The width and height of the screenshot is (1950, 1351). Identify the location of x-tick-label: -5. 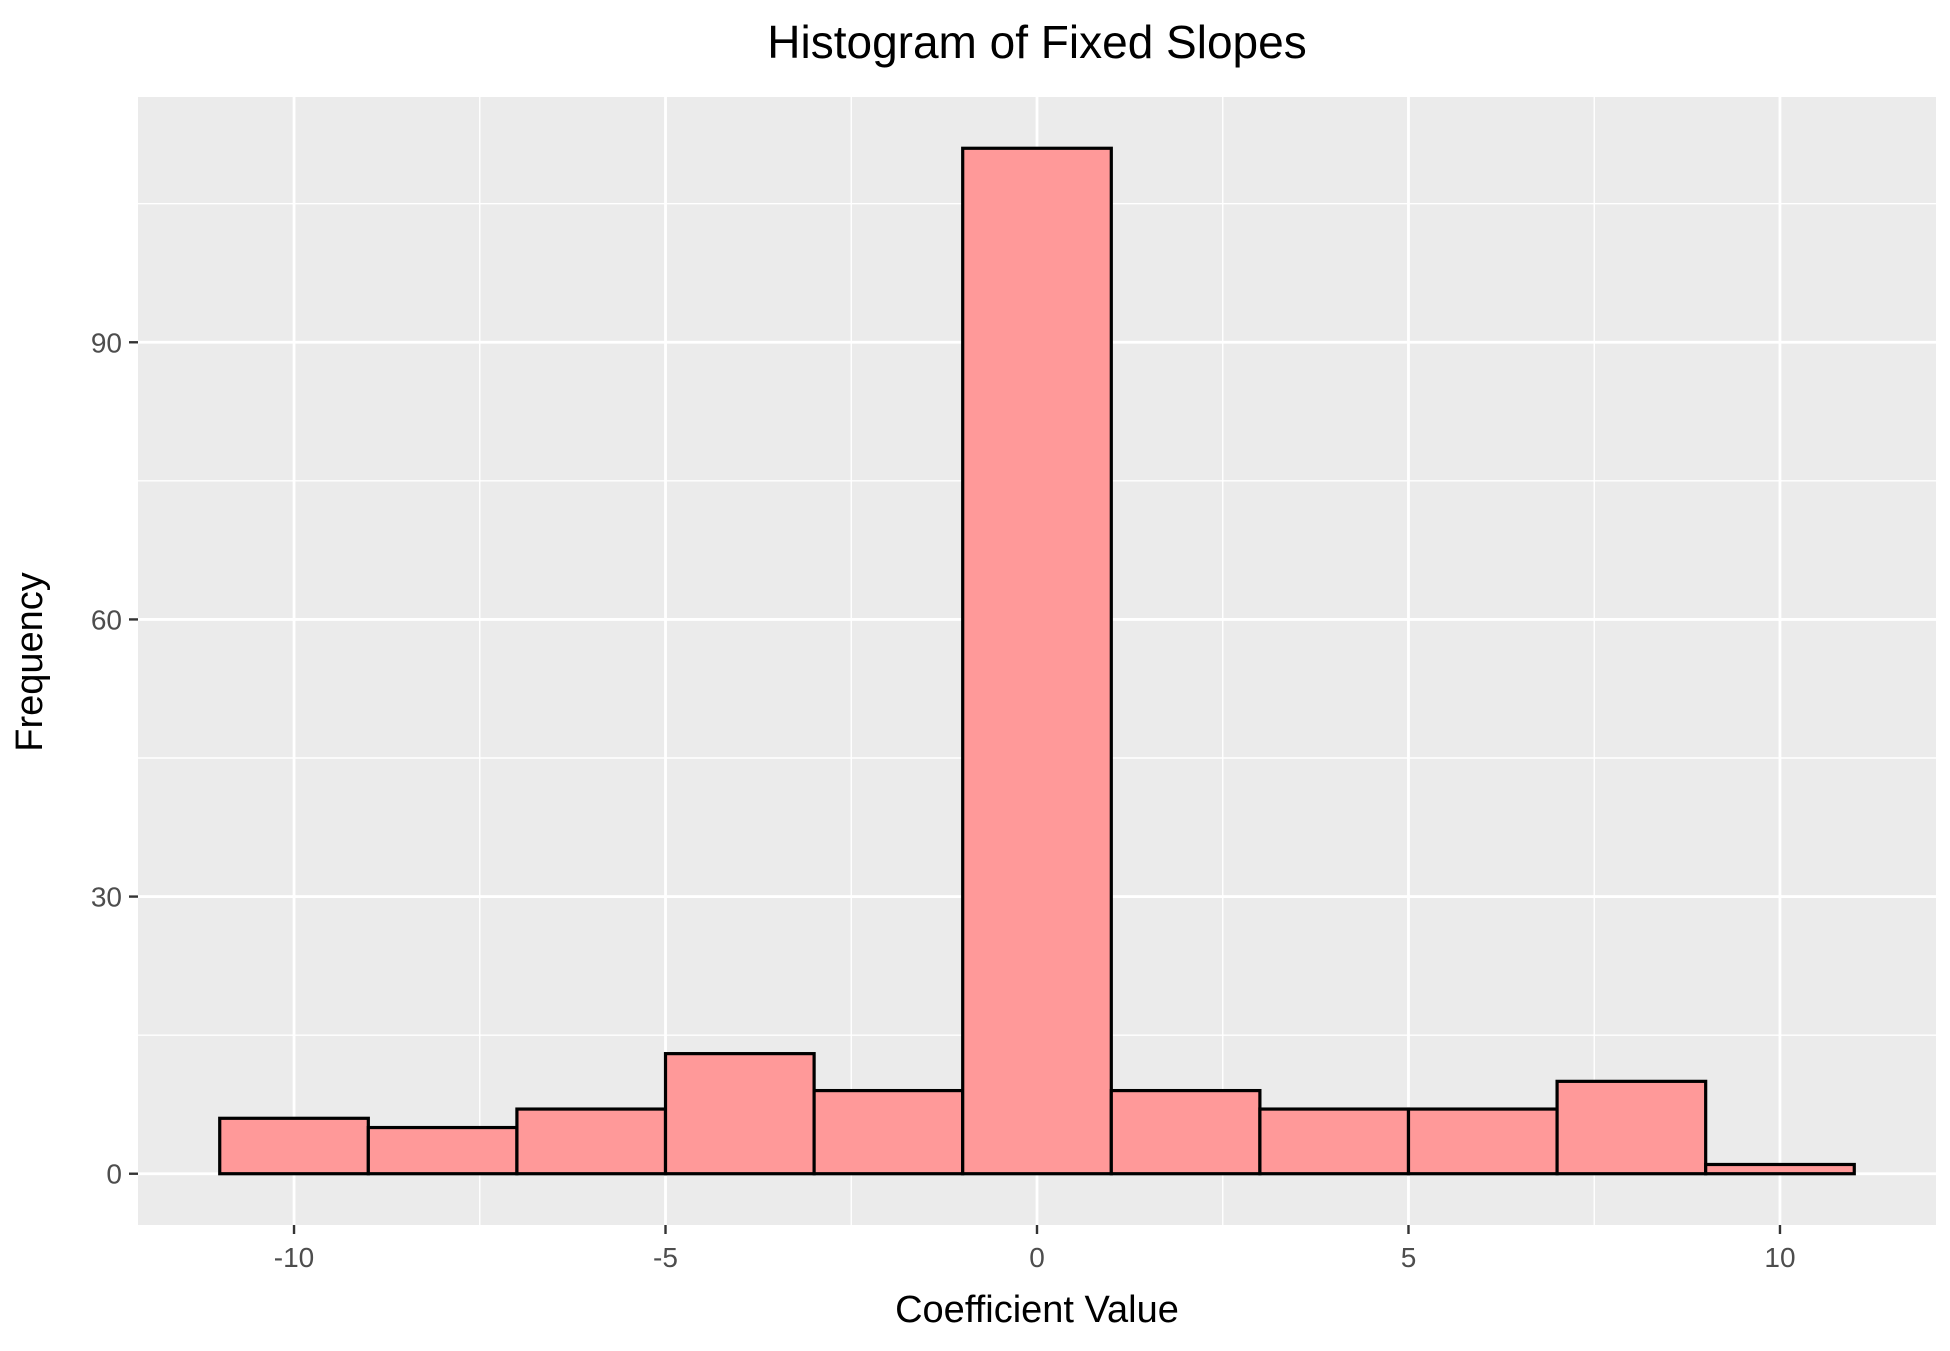
(665, 1257).